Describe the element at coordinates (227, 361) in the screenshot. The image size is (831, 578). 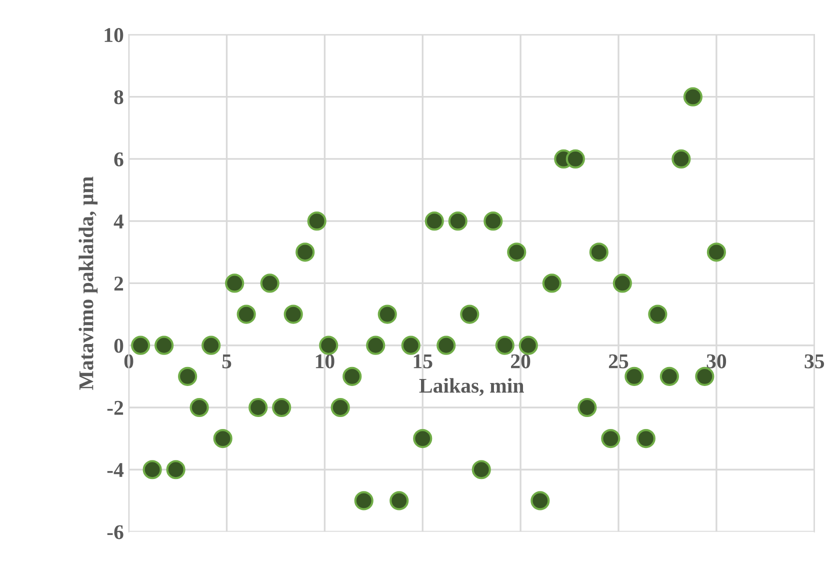
I see `x-tick-label: 5` at that location.